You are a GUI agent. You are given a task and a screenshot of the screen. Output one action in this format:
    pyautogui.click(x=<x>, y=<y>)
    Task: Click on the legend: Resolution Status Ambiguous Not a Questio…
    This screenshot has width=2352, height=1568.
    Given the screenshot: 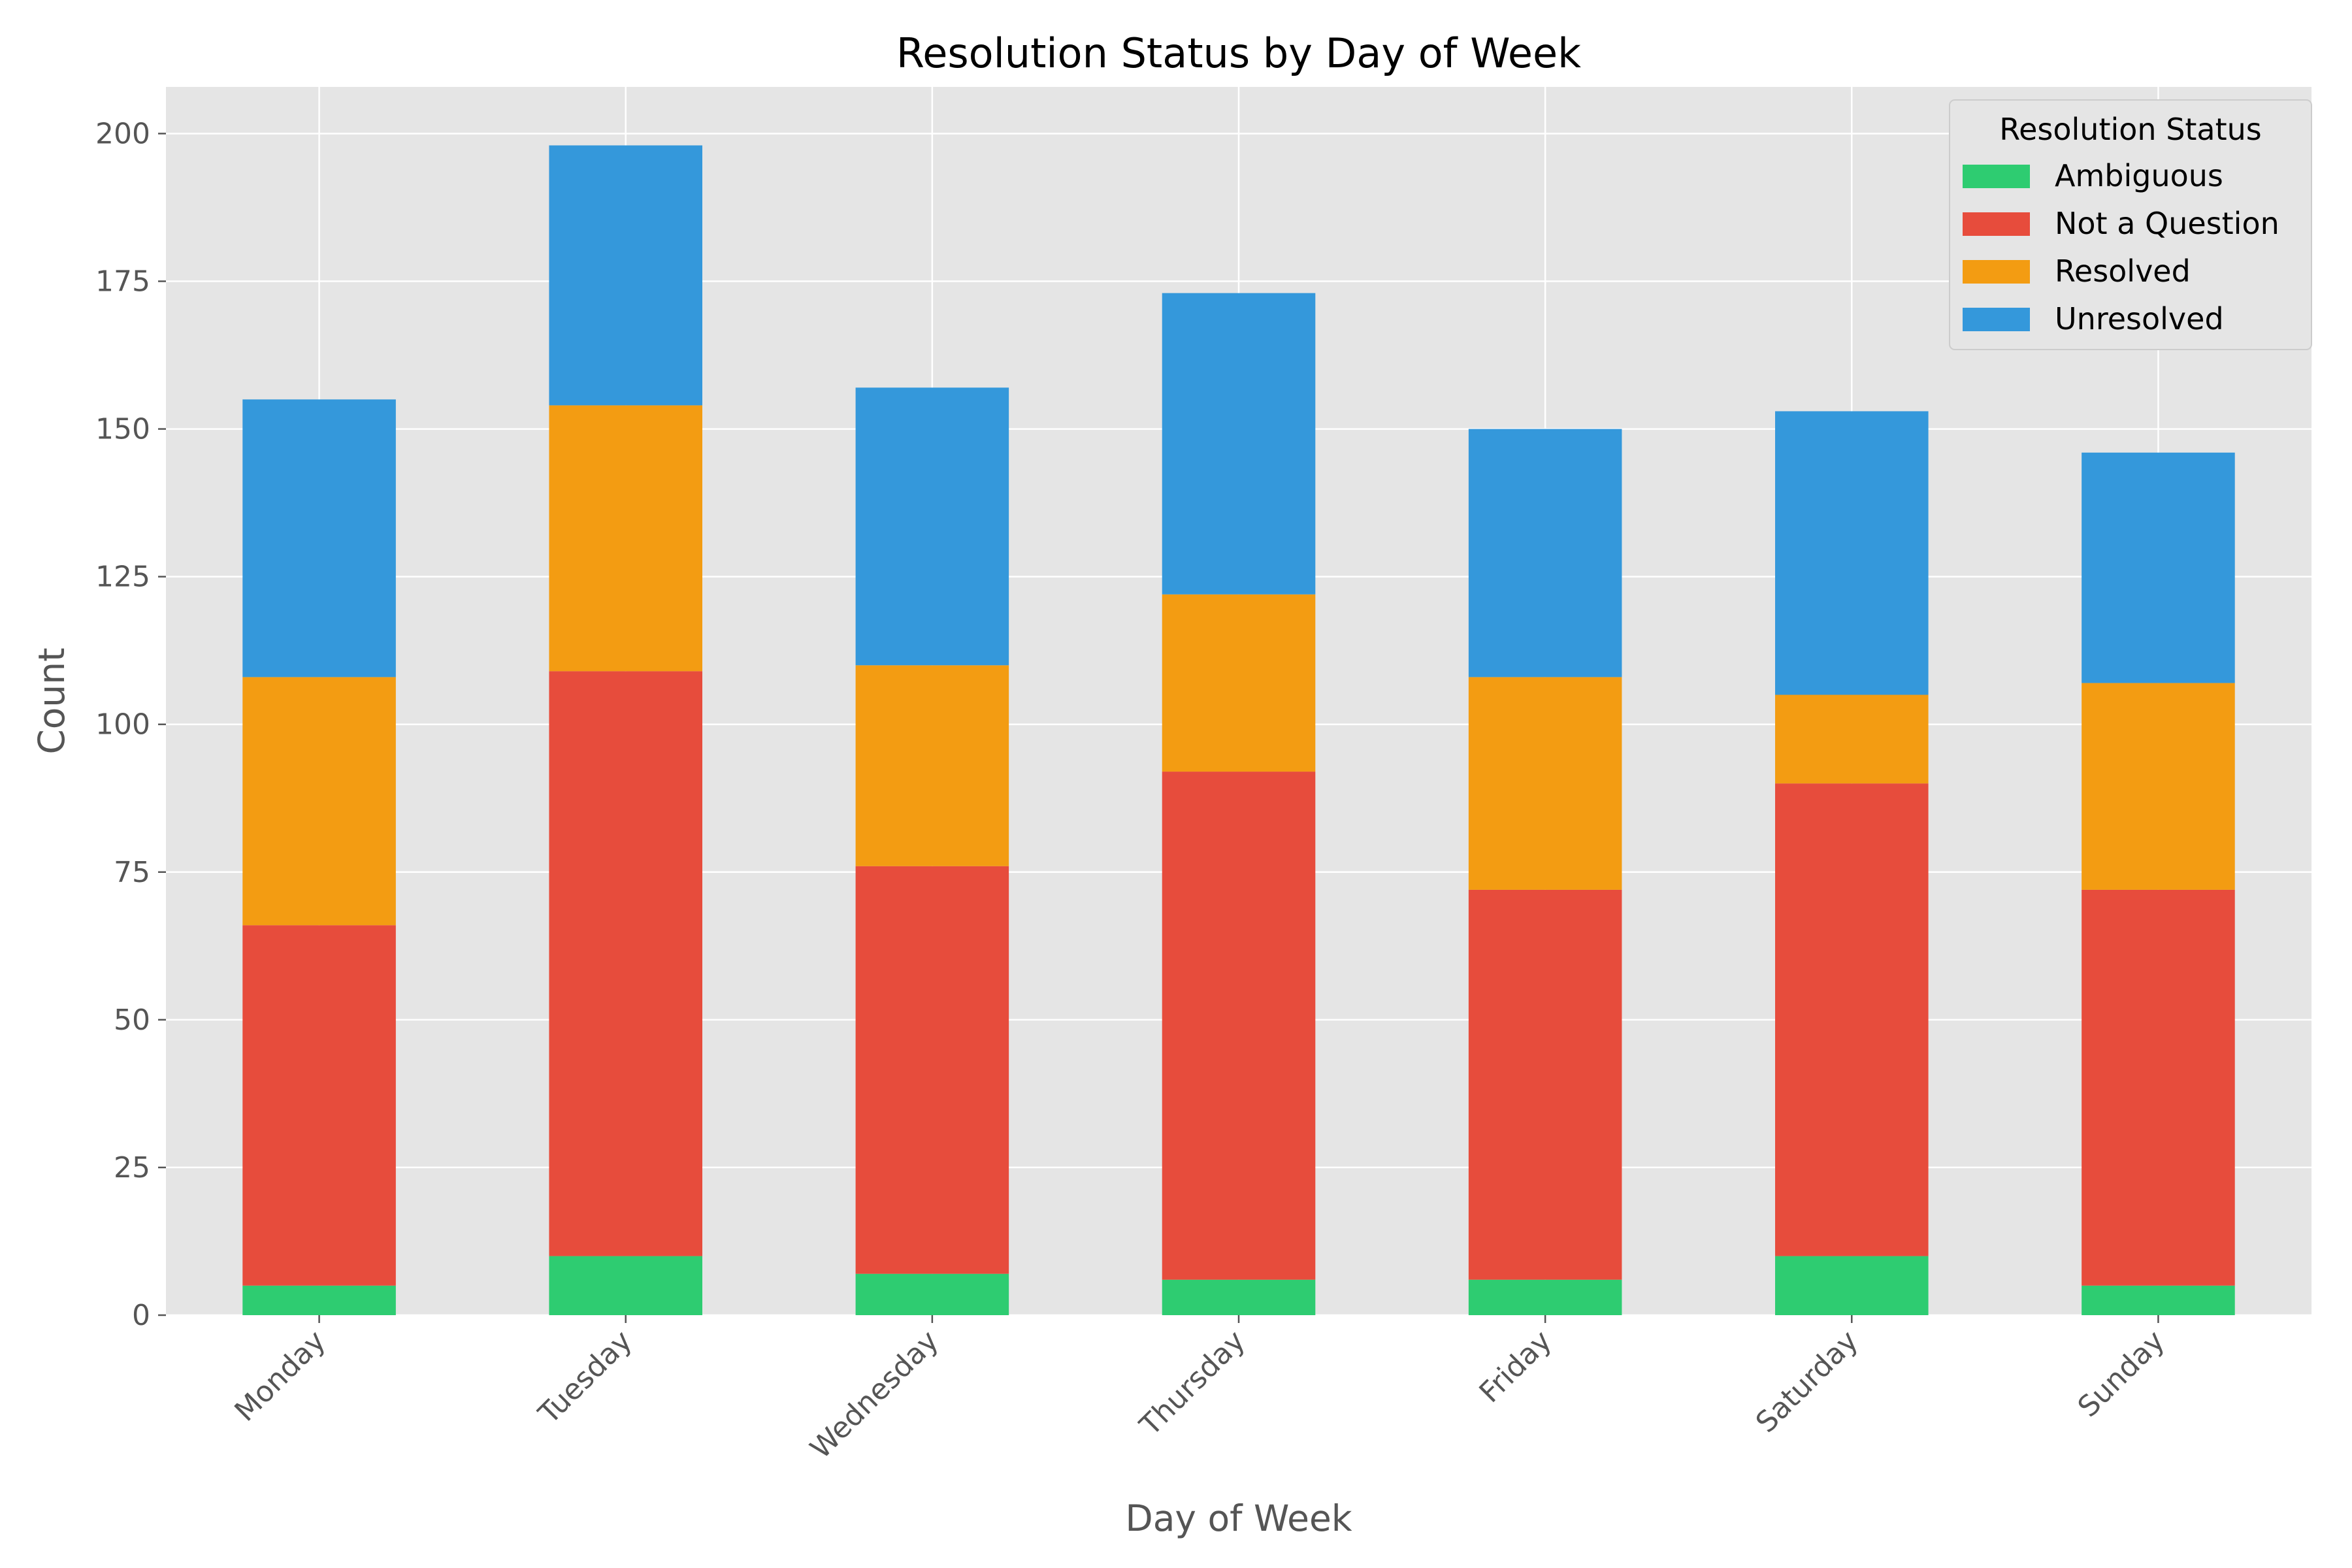 What is the action you would take?
    pyautogui.click(x=2130, y=224)
    